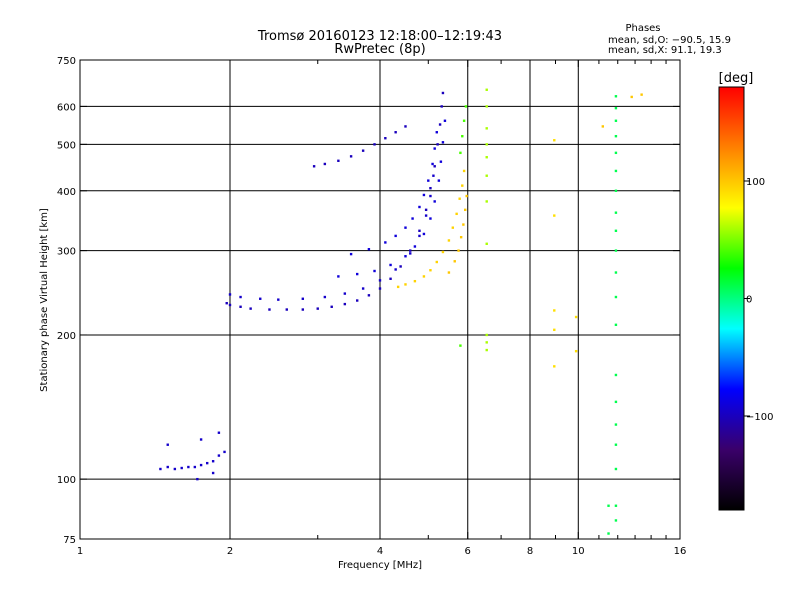 This screenshot has width=800, height=600. Describe the element at coordinates (379, 49) in the screenshot. I see `chart-subtitle: RwPretec (8p)` at that location.